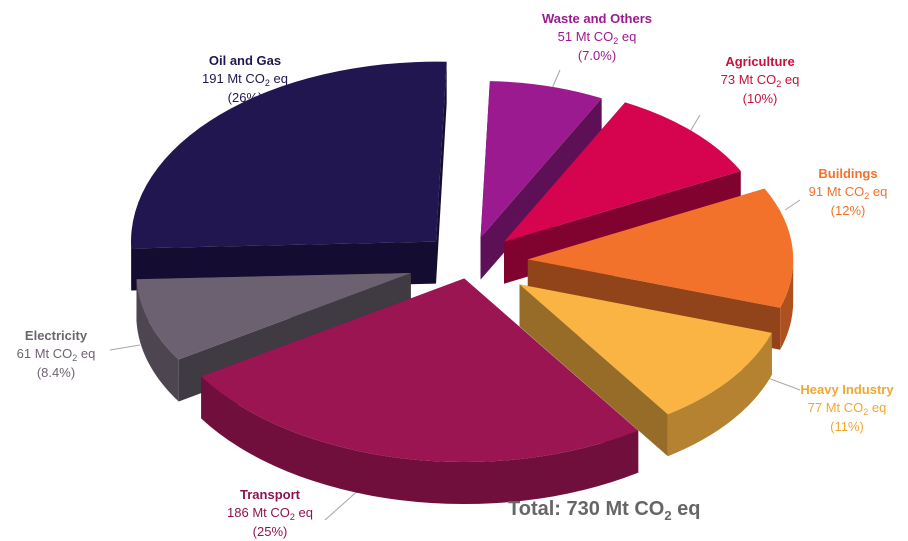 The width and height of the screenshot is (908, 541). Describe the element at coordinates (689, 509) in the screenshot. I see `total-unit-suffix: eq` at that location.